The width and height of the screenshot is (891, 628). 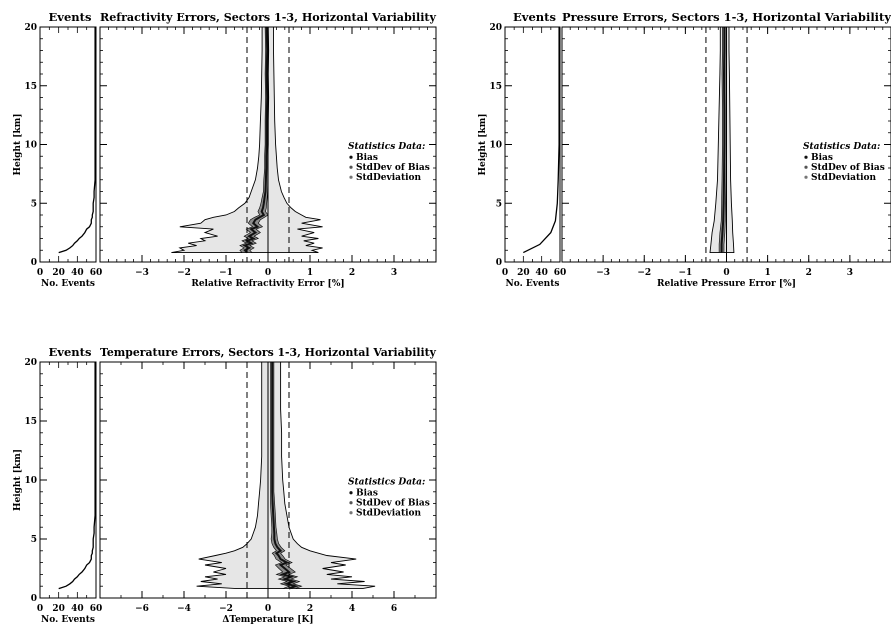 What do you see at coordinates (184, 609) in the screenshot?
I see `x-tick-label: −4` at bounding box center [184, 609].